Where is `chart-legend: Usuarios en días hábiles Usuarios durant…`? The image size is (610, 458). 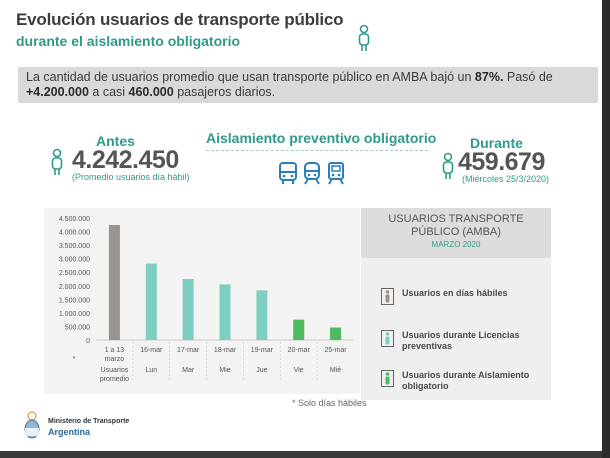
chart-legend: Usuarios en días hábiles Usuarios durant… is located at coordinates (456, 329).